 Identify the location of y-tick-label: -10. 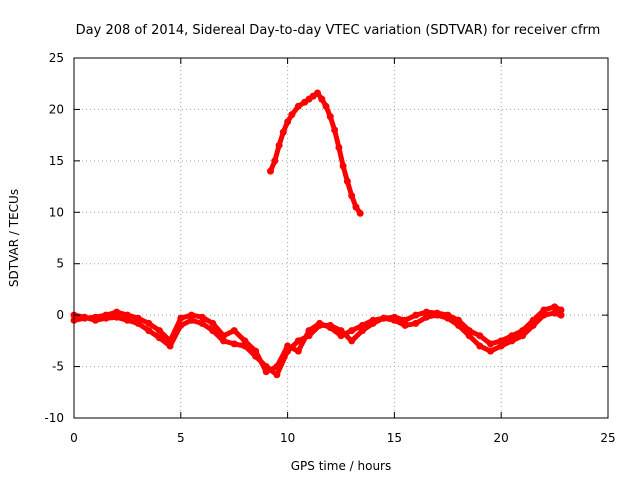
(54, 418).